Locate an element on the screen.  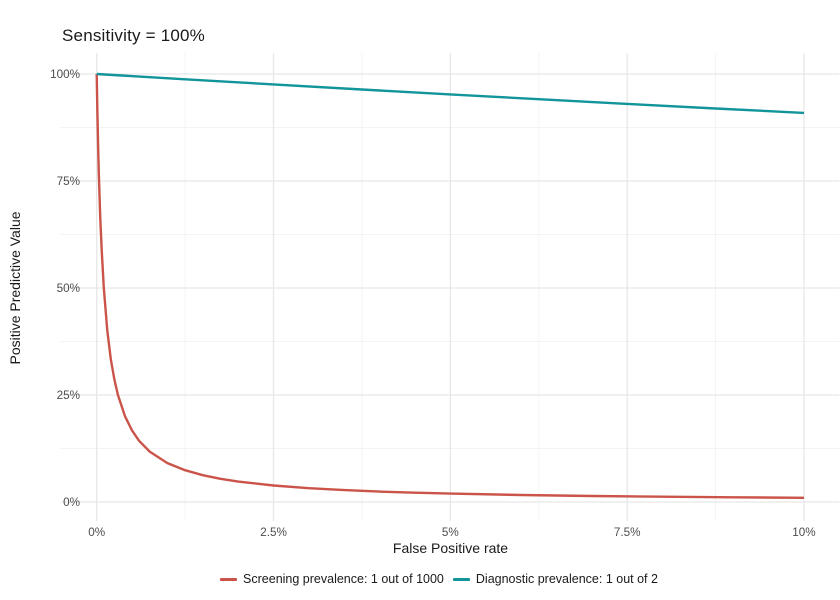
x-tick-label: 10% is located at coordinates (803, 532).